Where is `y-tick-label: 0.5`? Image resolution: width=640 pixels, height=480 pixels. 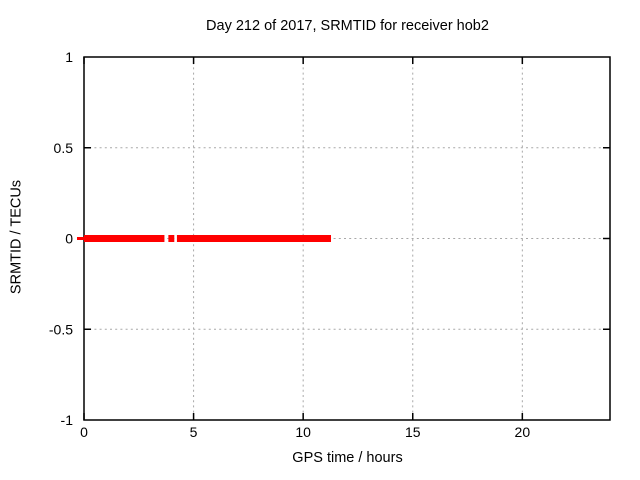 y-tick-label: 0.5 is located at coordinates (64, 148).